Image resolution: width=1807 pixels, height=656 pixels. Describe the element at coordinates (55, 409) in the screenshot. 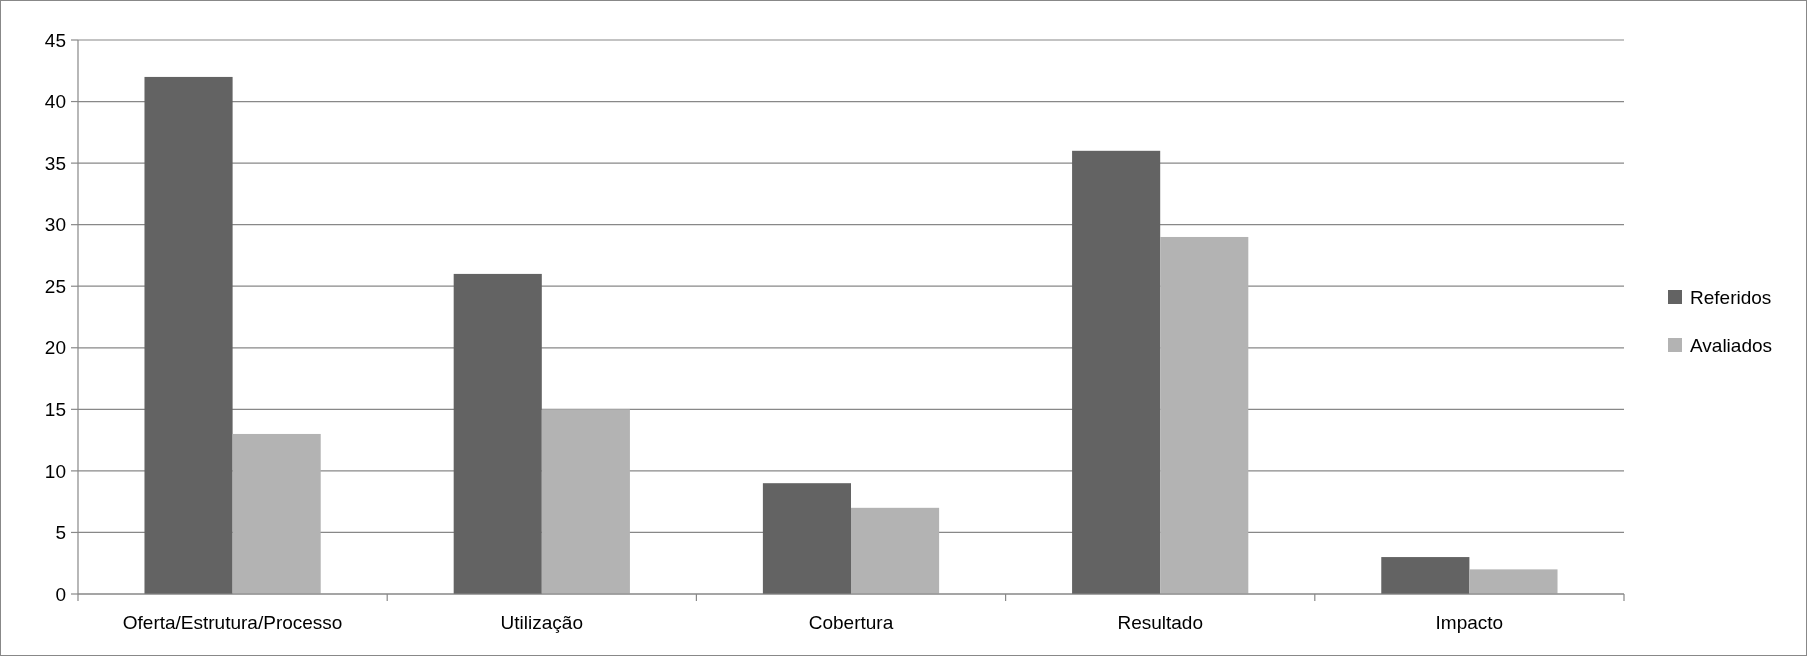

I see `y-tick-label: 15` at that location.